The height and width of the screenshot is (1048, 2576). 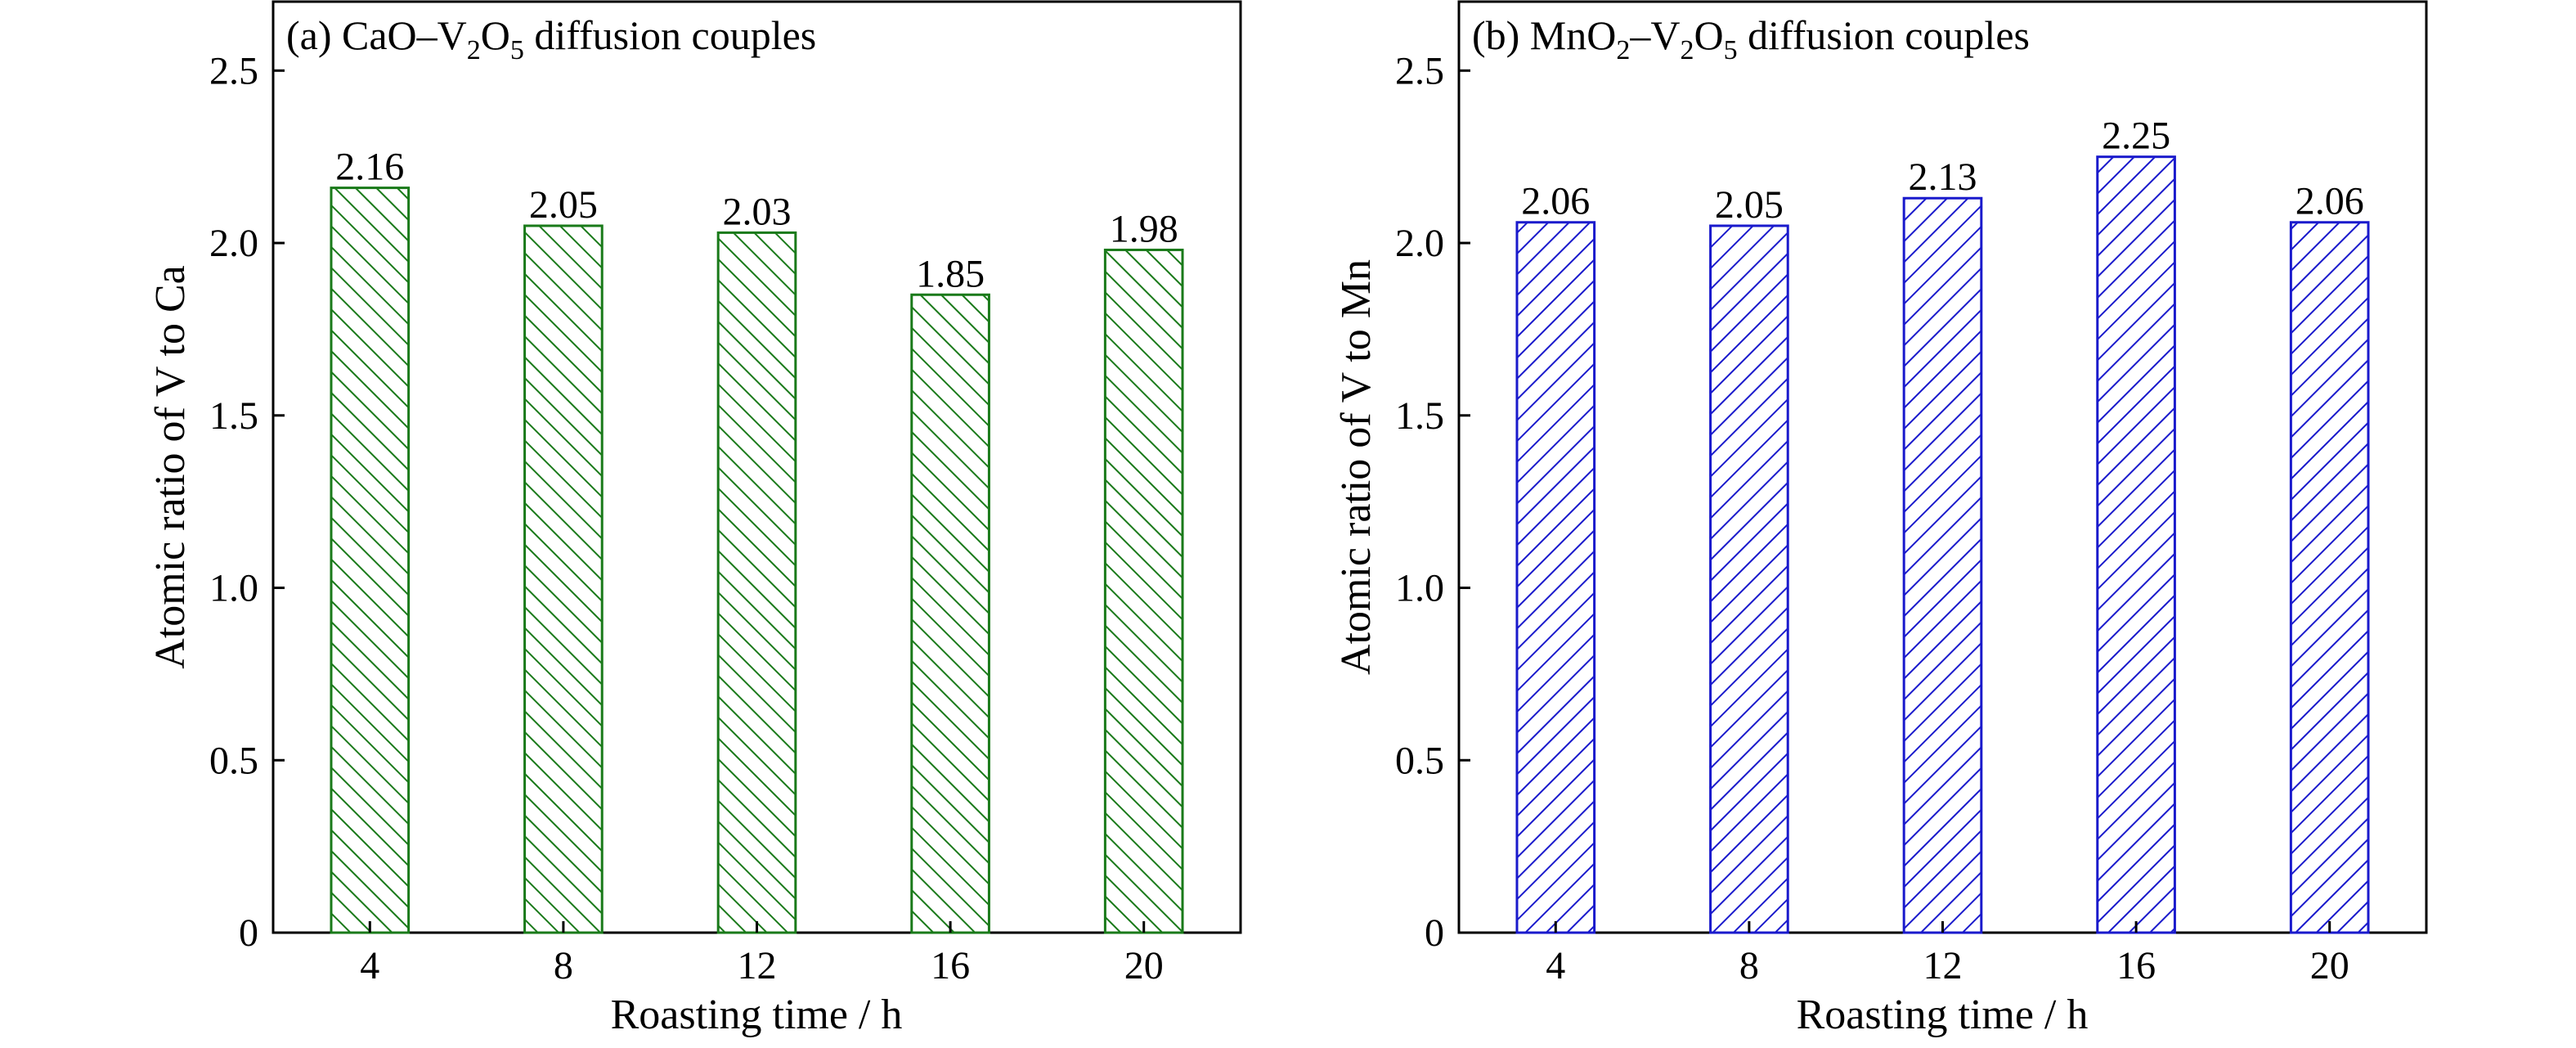 I want to click on panel-b-x-tick-label: 8, so click(x=1749, y=965).